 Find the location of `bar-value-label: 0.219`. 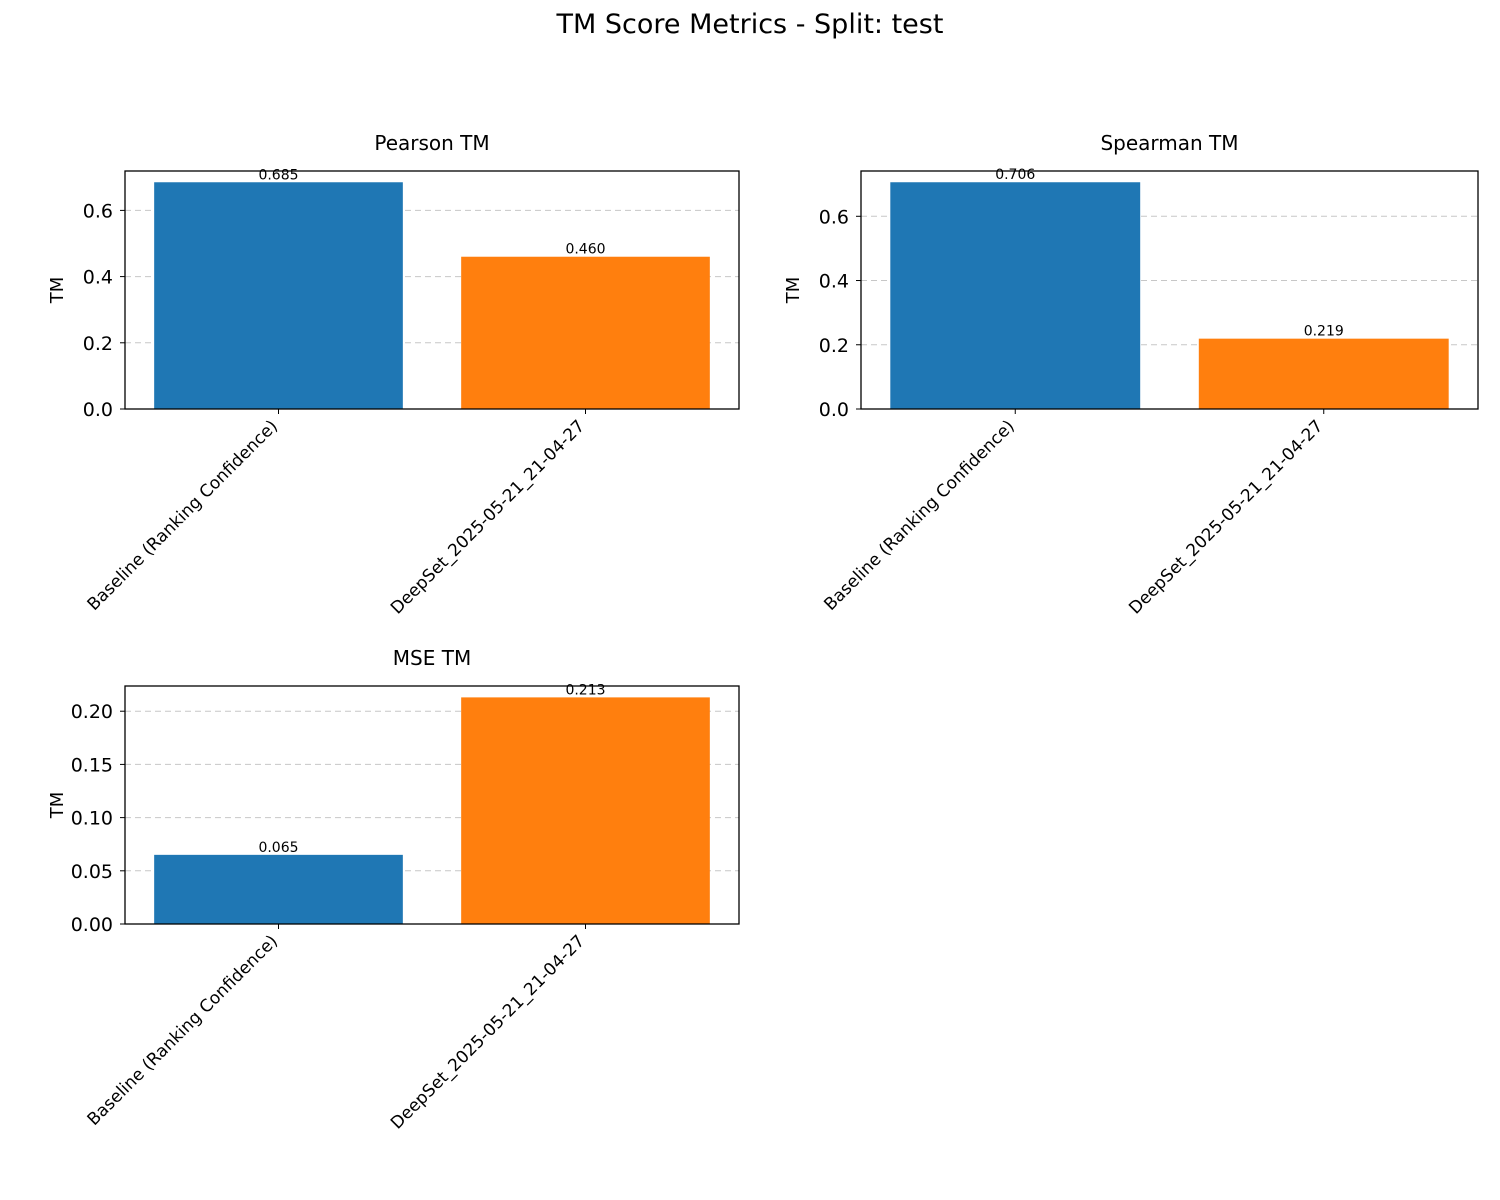

bar-value-label: 0.219 is located at coordinates (1324, 332).